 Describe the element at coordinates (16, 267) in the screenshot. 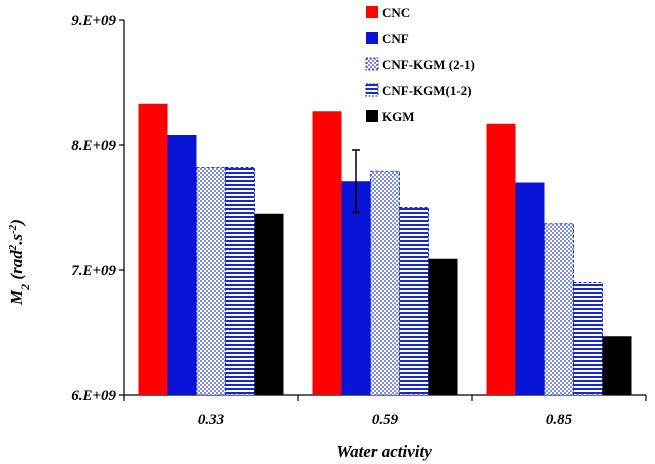

I see `y-title-unit-open: (rad` at that location.